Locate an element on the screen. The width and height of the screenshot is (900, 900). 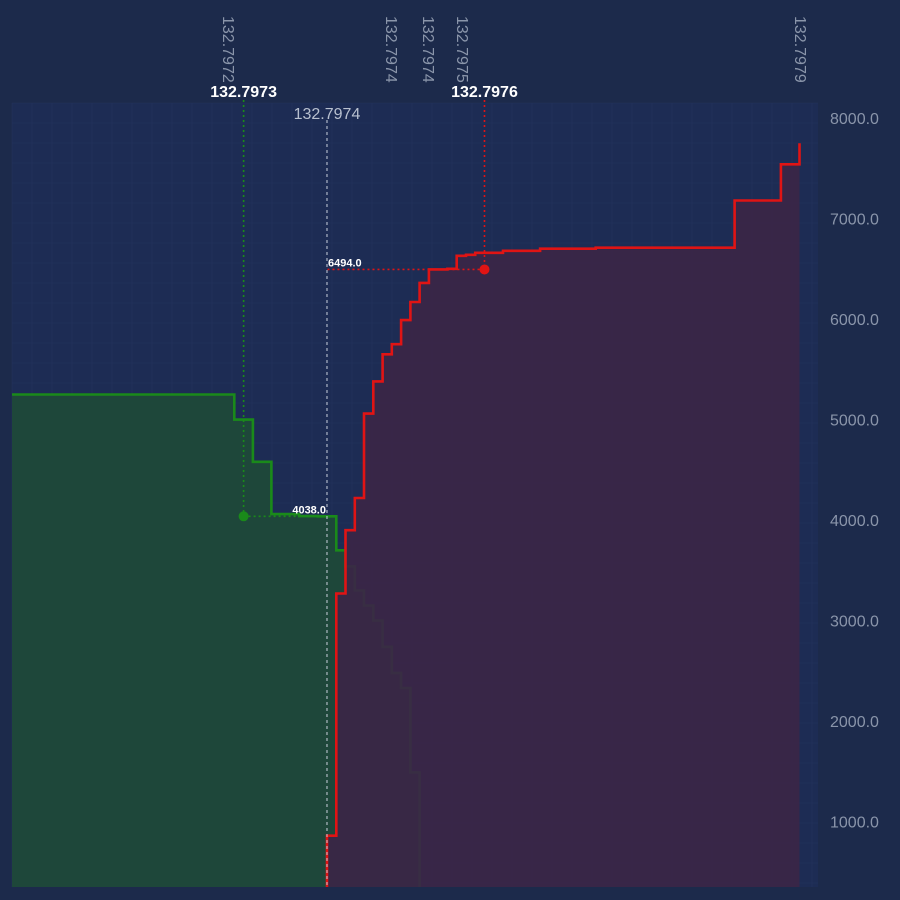
cursor-0-value-label: 4038.0 is located at coordinates (309, 510).